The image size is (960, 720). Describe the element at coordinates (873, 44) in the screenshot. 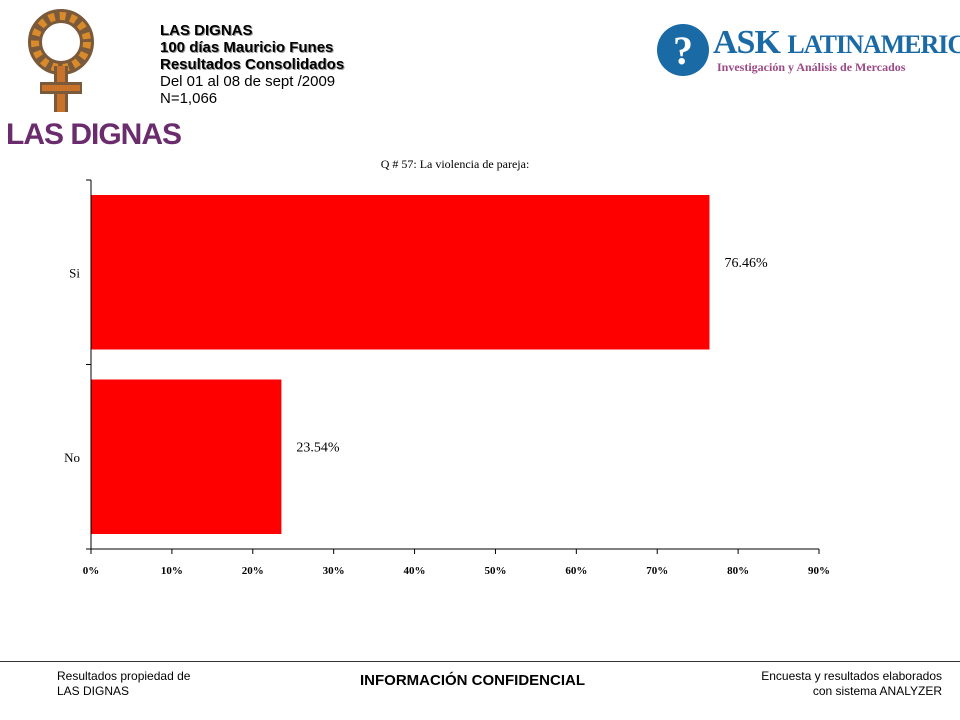

I see `latinamerica-logo-word: LATINAMERICA` at that location.